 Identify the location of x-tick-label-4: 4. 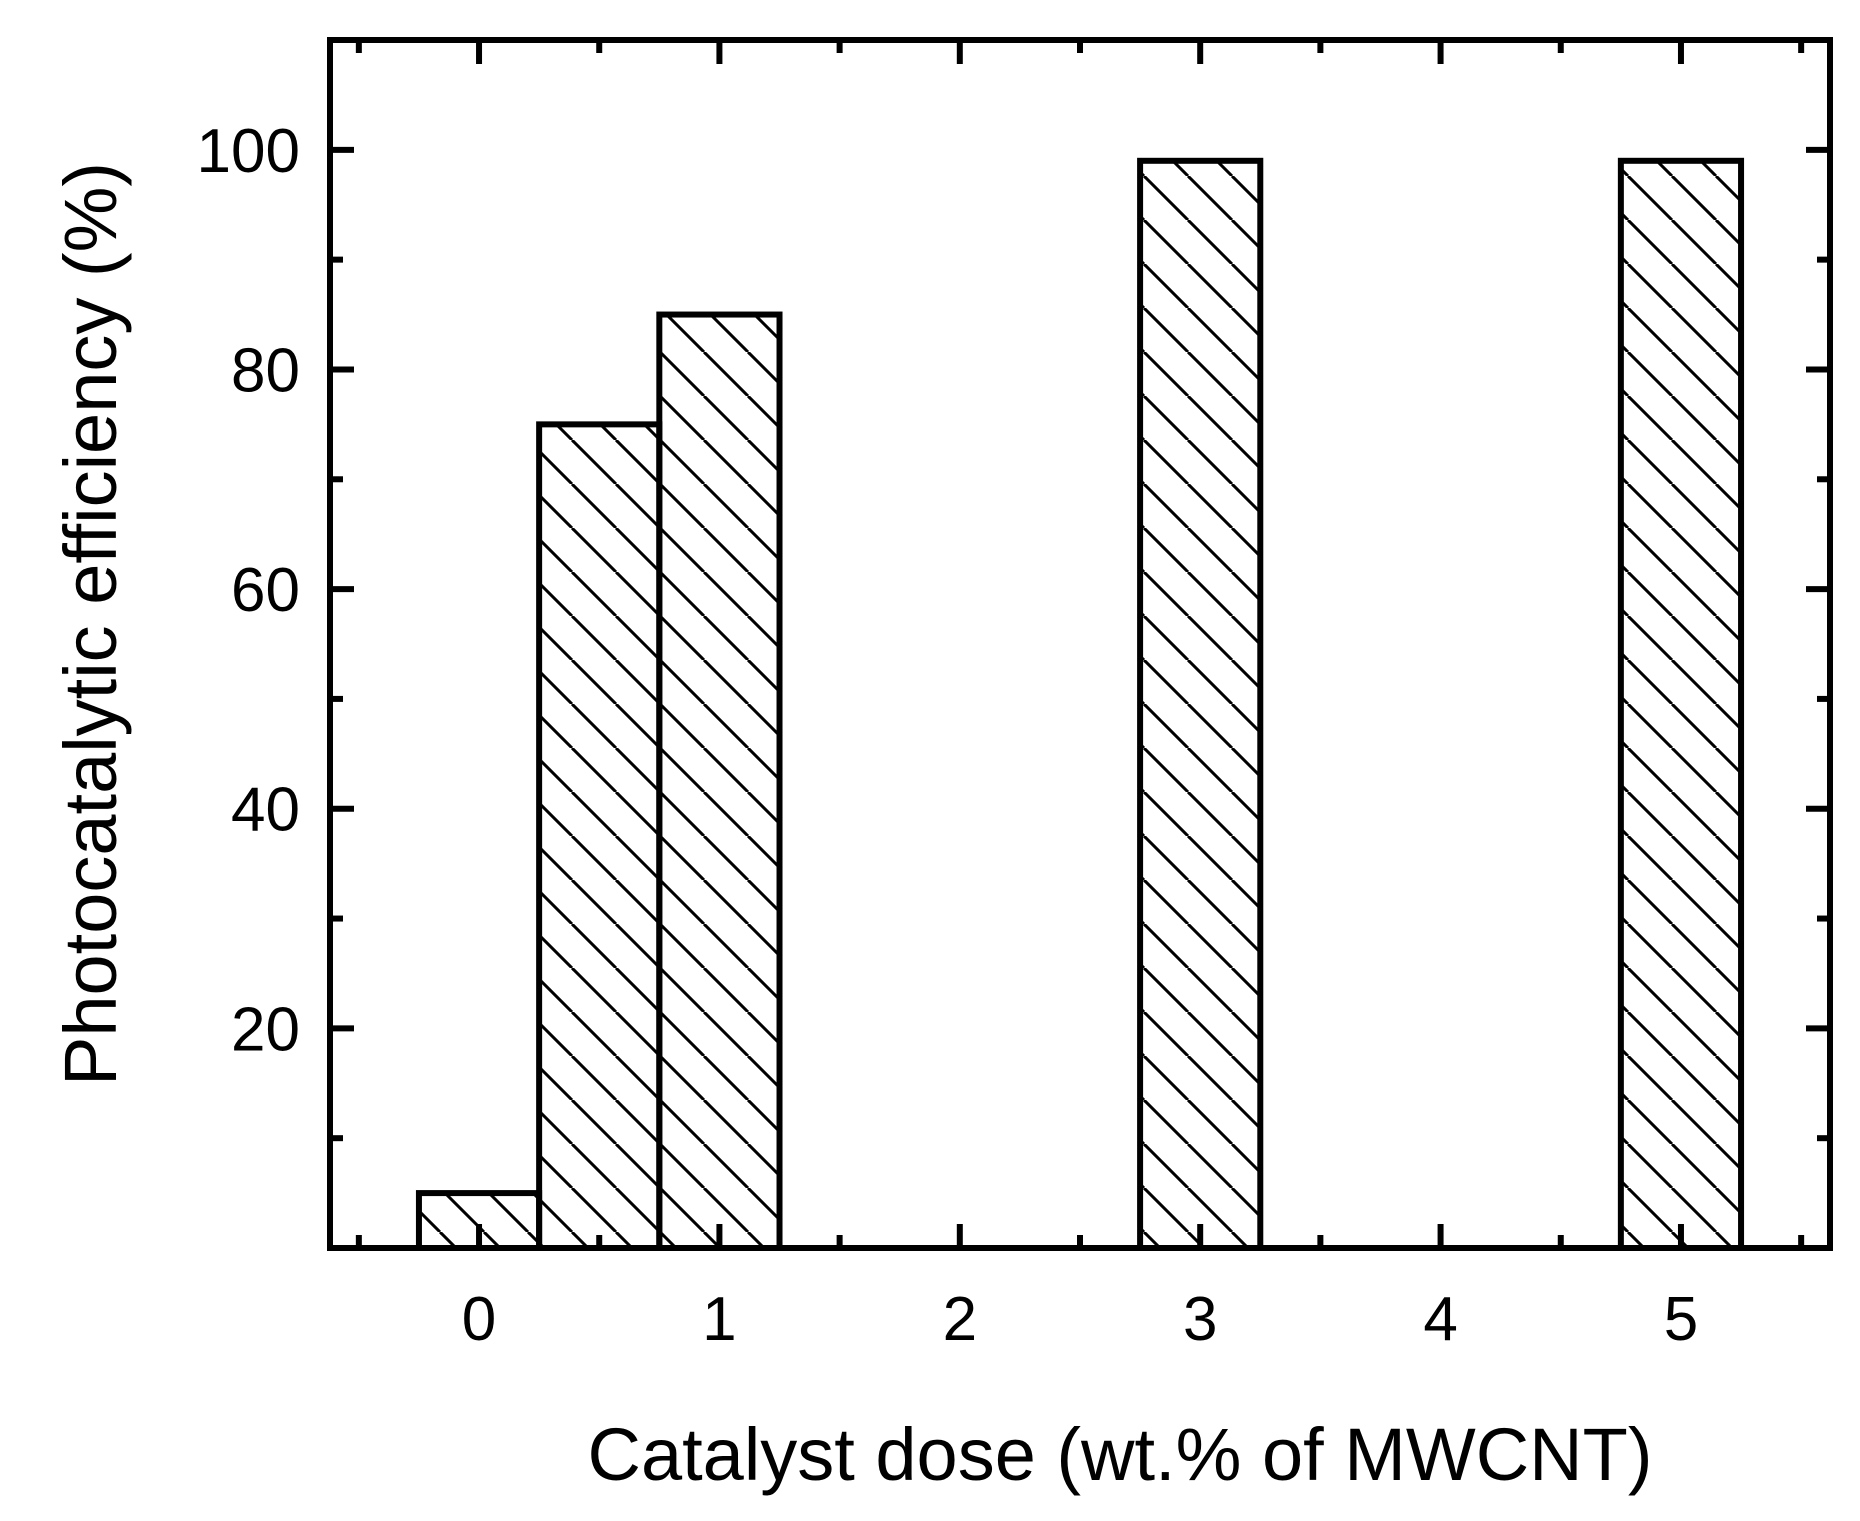
(1440, 1319).